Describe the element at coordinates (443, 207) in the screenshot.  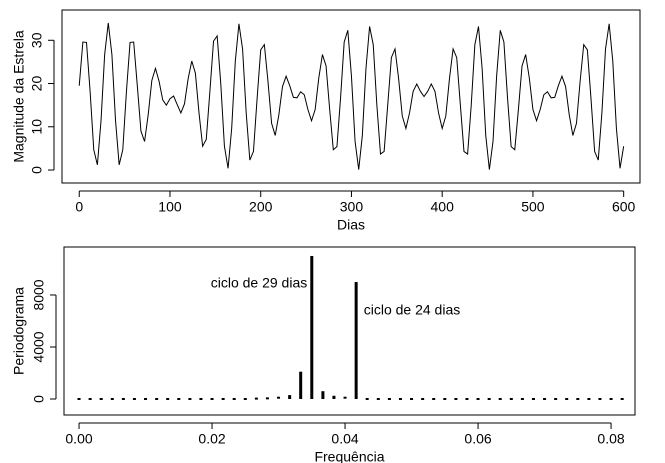
I see `x-tick-label: 400` at that location.